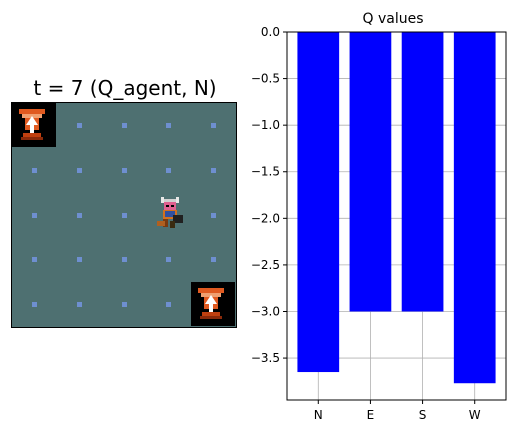  Describe the element at coordinates (265, 311) in the screenshot. I see `y-tick-label: −3.0` at that location.